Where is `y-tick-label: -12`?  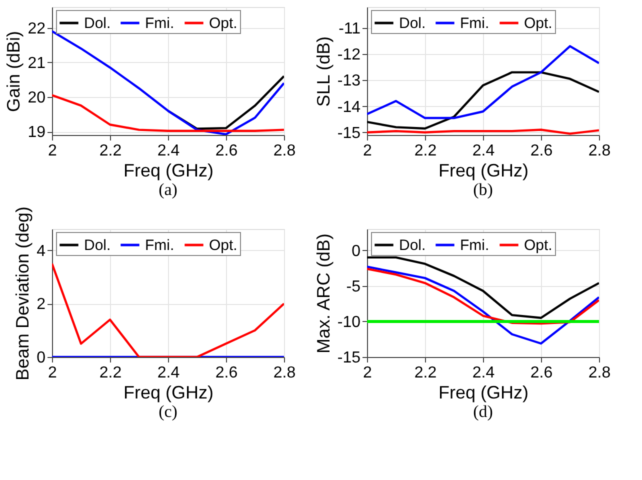
y-tick-label: -12 is located at coordinates (349, 55).